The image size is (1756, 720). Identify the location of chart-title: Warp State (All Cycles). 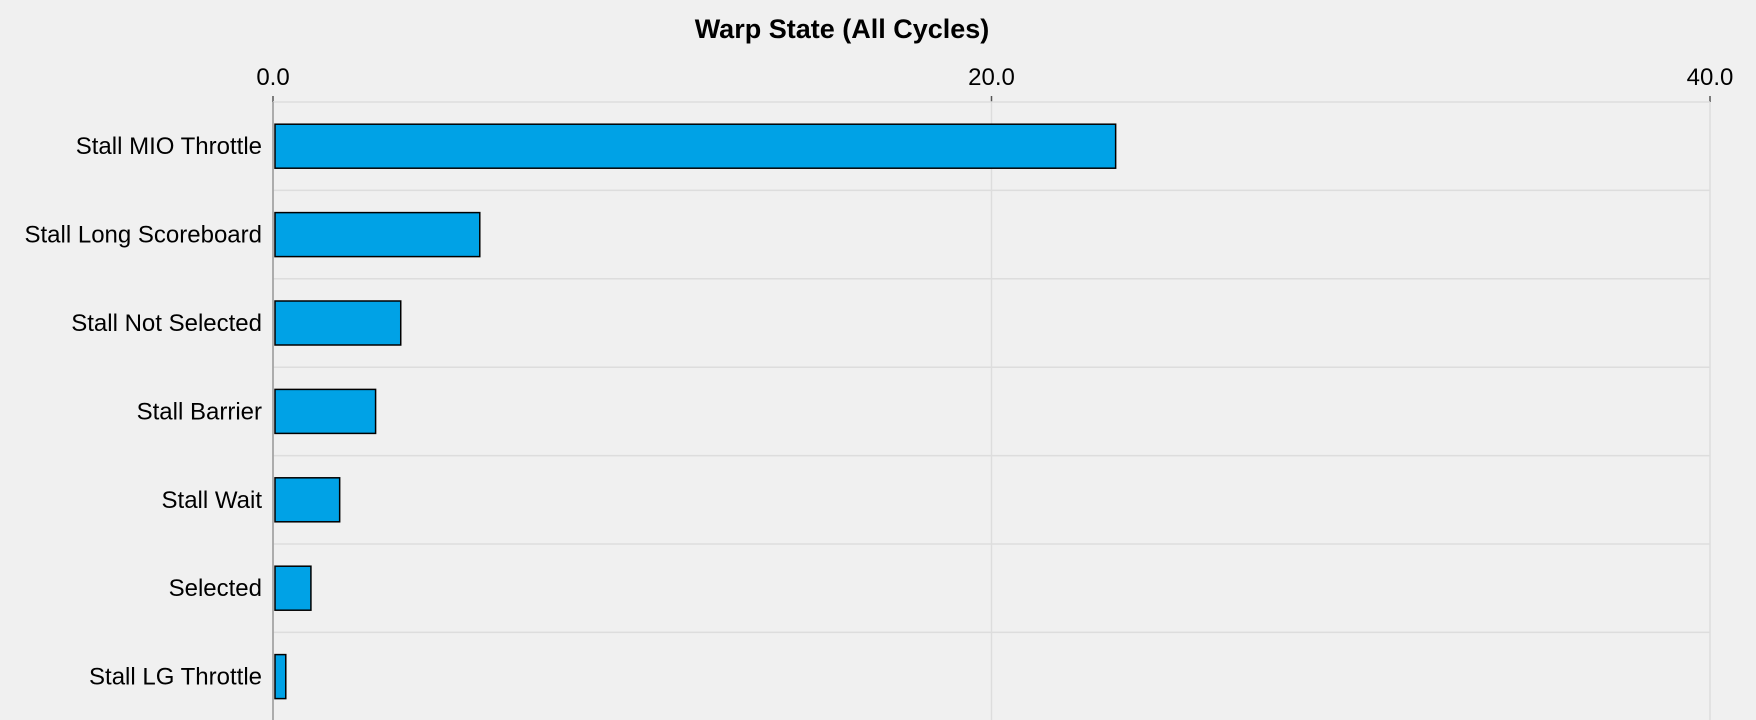
(842, 29).